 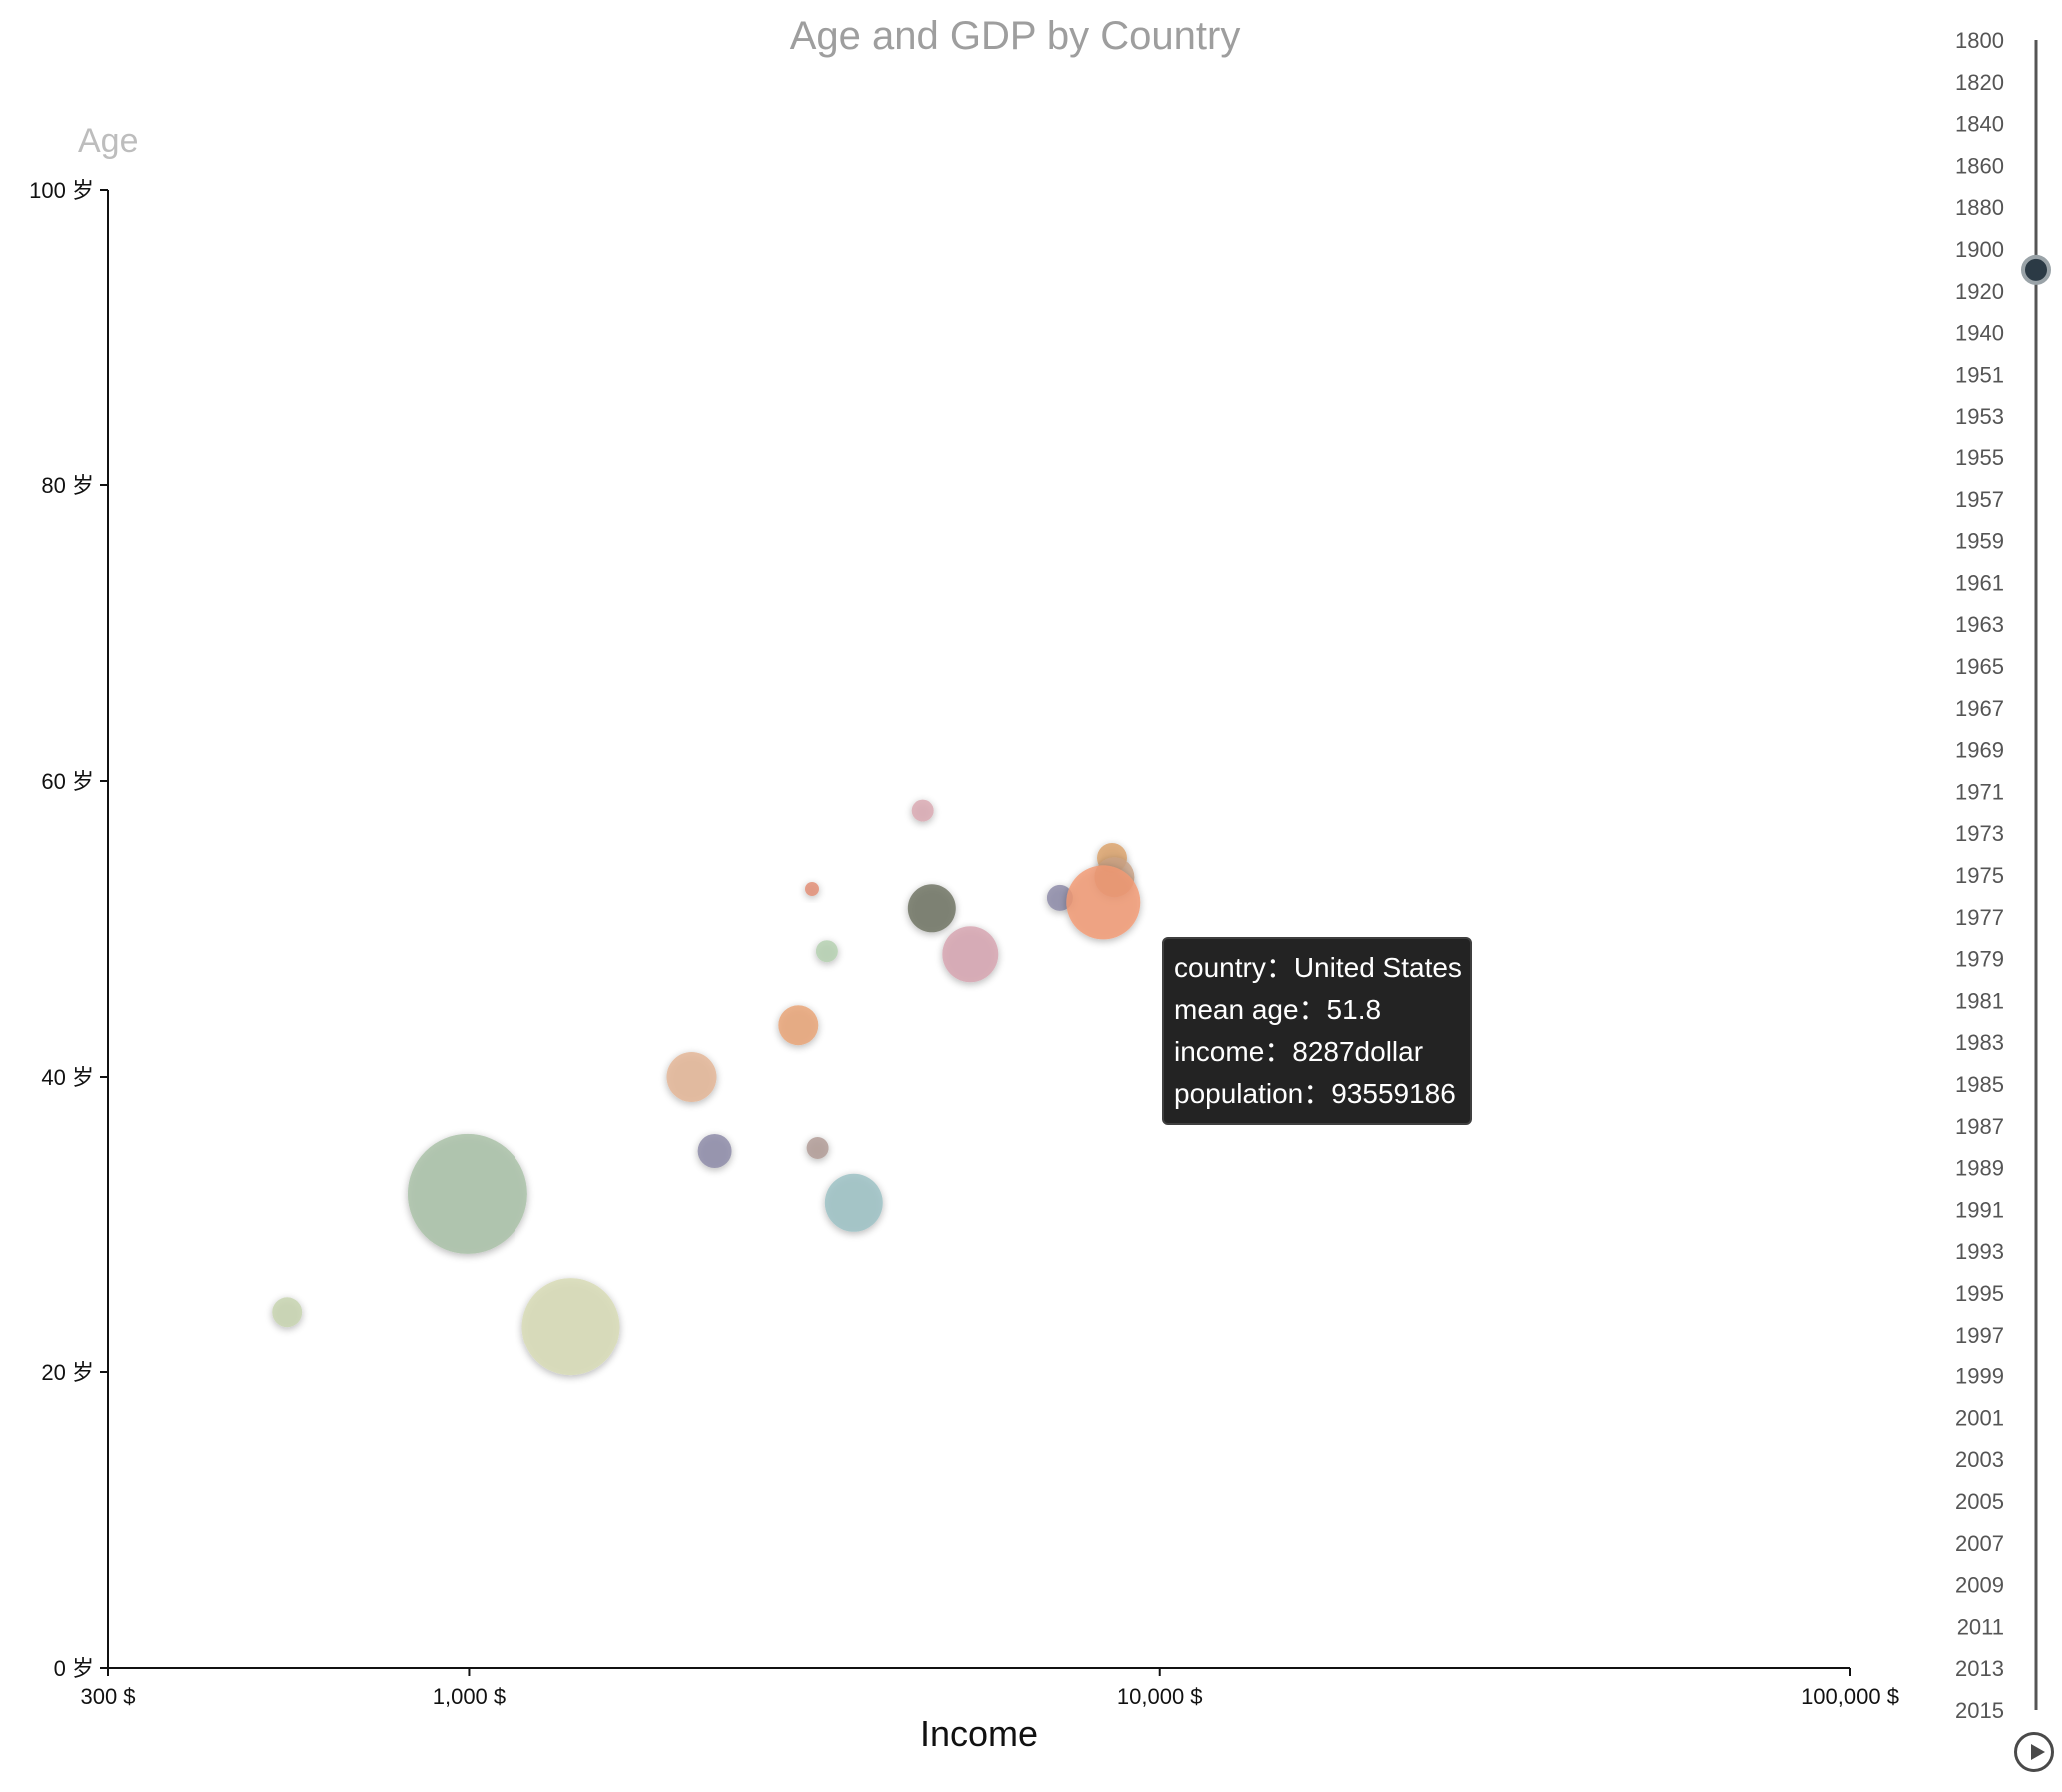 What do you see at coordinates (1979, 1417) in the screenshot?
I see `timeline-year-label: 2001` at bounding box center [1979, 1417].